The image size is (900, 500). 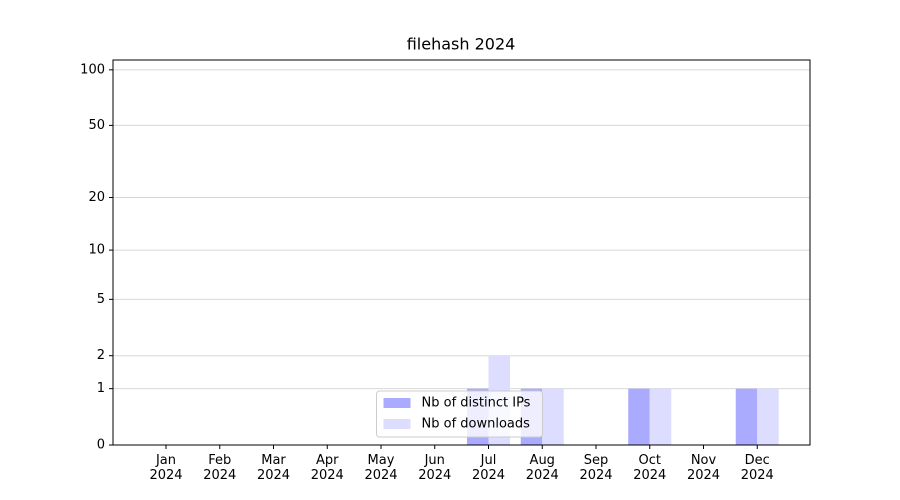 I want to click on y-tick-label: 10, so click(x=96, y=250).